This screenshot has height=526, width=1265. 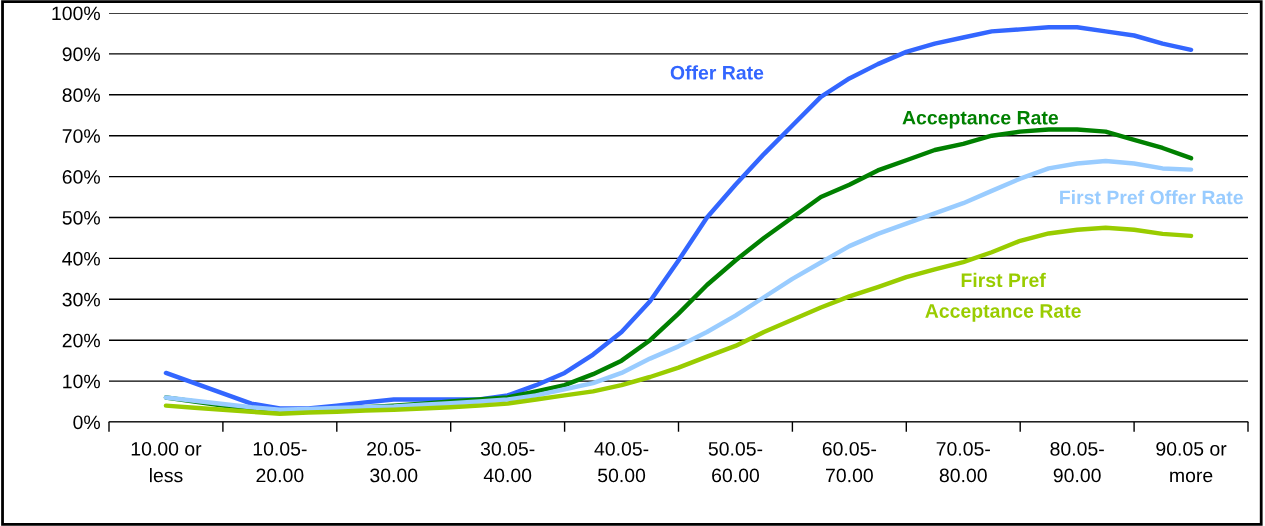 What do you see at coordinates (1003, 297) in the screenshot?
I see `series-label: First Pref Acceptance Rate` at bounding box center [1003, 297].